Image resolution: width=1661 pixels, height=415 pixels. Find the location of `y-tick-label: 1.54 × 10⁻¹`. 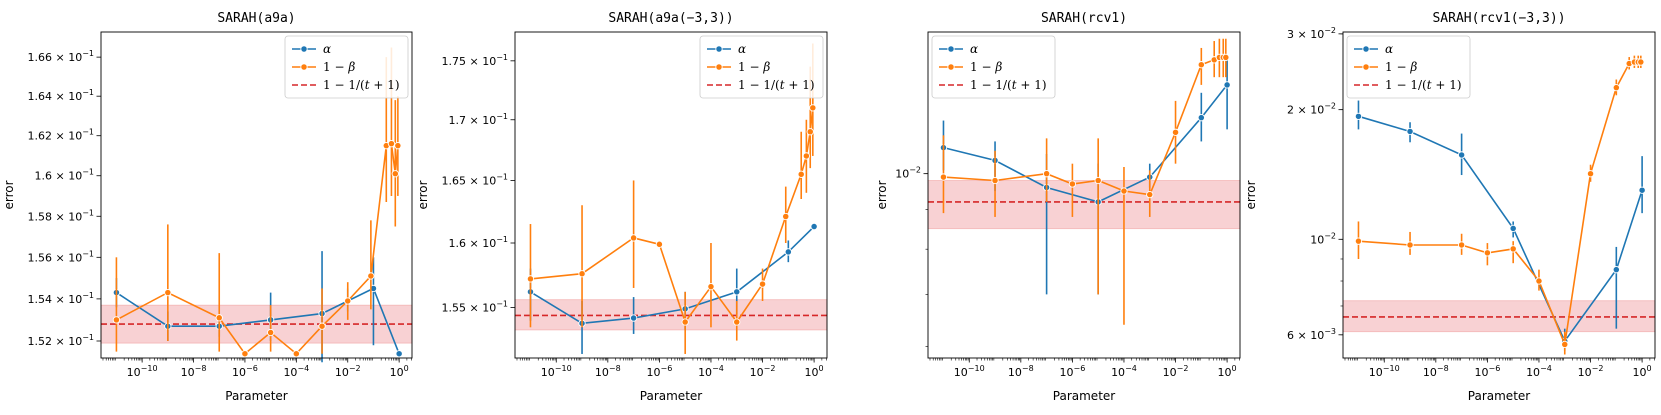

y-tick-label: 1.54 × 10⁻¹ is located at coordinates (61, 298).